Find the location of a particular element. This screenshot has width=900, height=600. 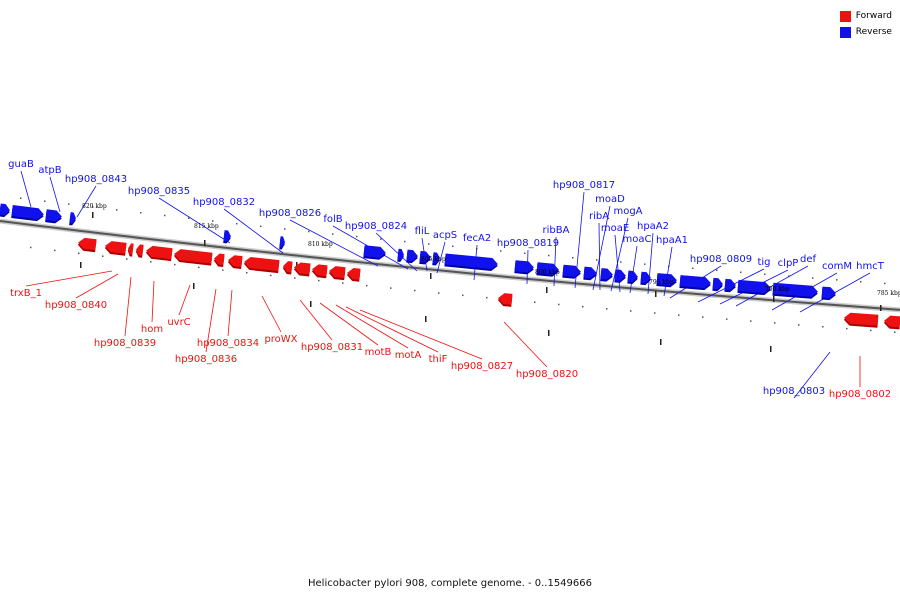

gene-label-forward: hp908_0820 is located at coordinates (547, 374).